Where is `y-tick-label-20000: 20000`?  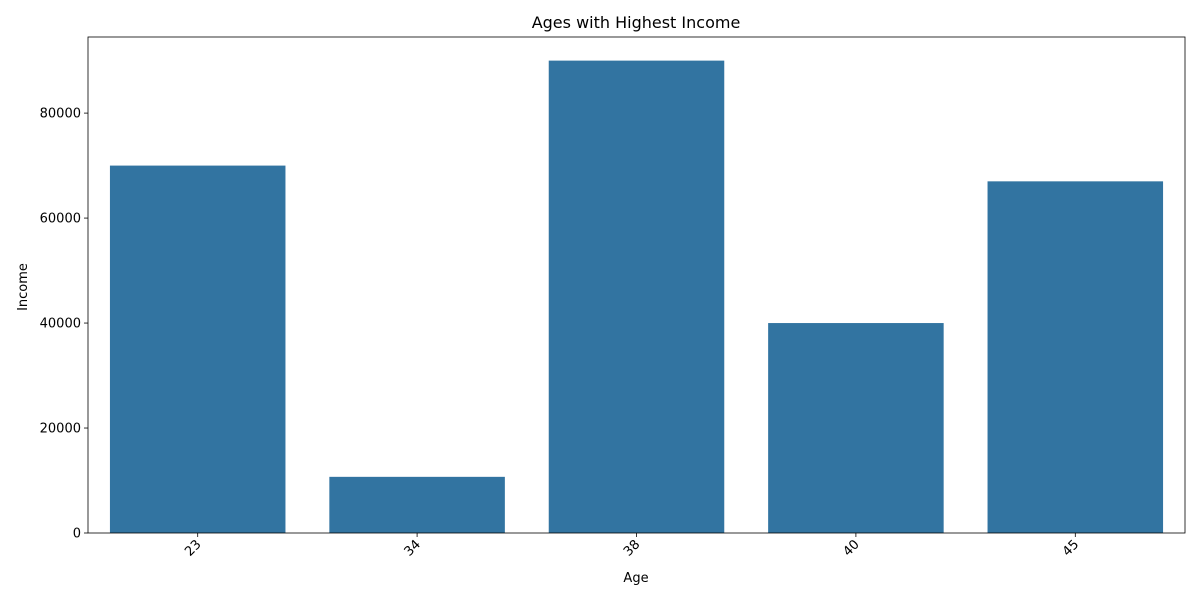 y-tick-label-20000: 20000 is located at coordinates (60, 429).